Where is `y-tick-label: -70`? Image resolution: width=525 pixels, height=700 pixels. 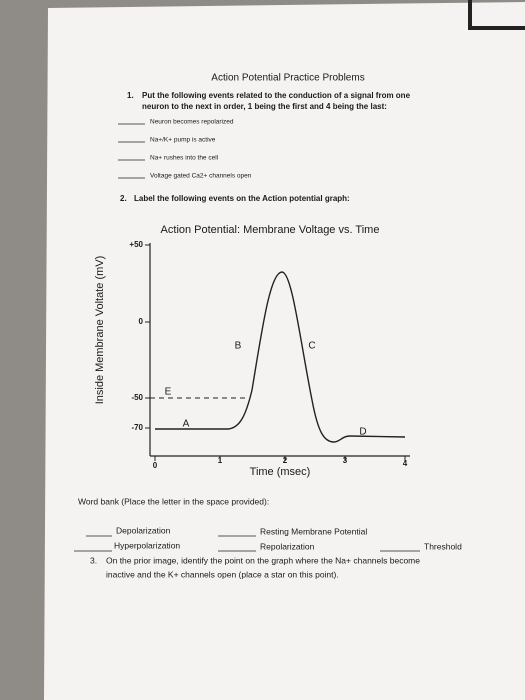 y-tick-label: -70 is located at coordinates (137, 427).